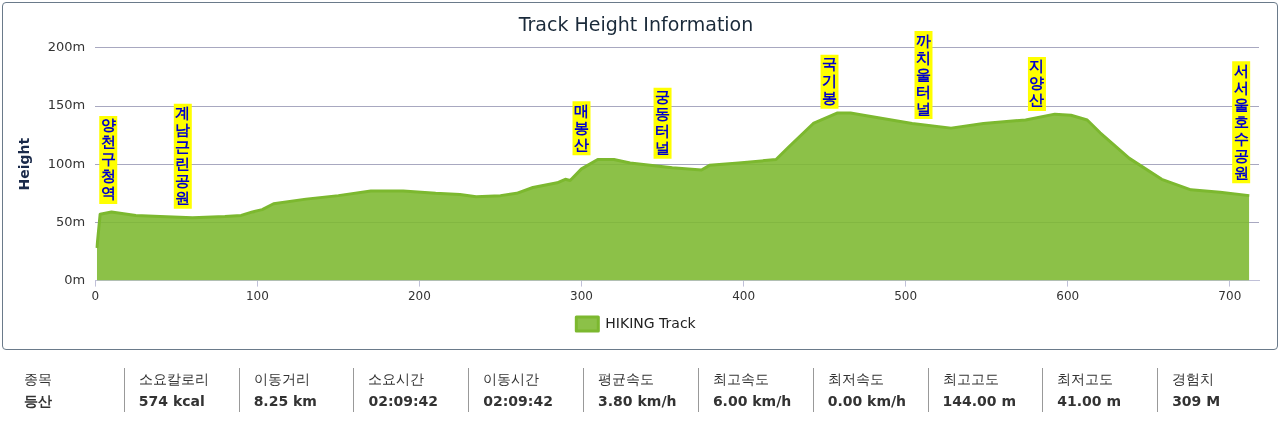 This screenshot has height=428, width=1282. Describe the element at coordinates (95, 295) in the screenshot. I see `x-tick-label: 0` at that location.